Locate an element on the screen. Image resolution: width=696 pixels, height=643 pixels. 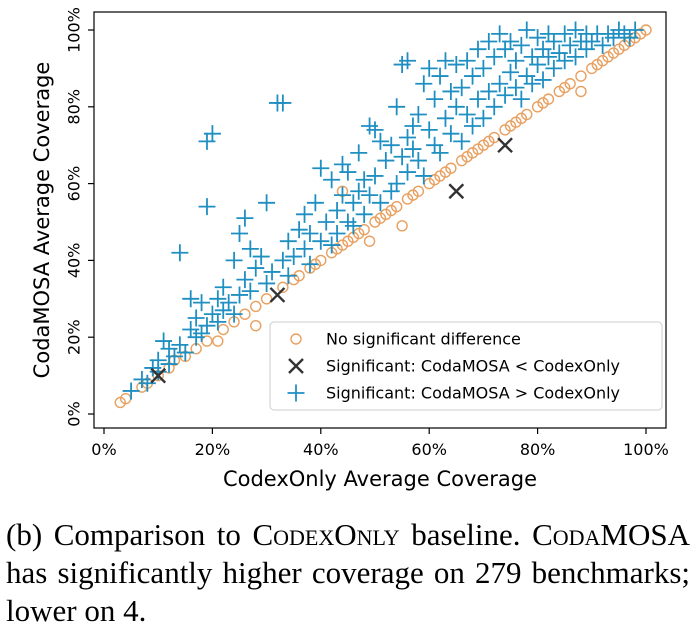
x-tick-label: 60% is located at coordinates (429, 449).